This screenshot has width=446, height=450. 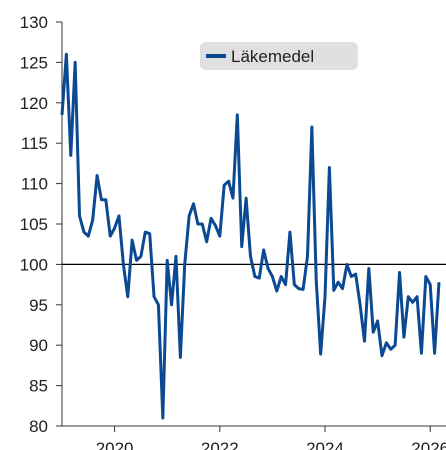 I want to click on x-tick-label: 2024, so click(x=325, y=444).